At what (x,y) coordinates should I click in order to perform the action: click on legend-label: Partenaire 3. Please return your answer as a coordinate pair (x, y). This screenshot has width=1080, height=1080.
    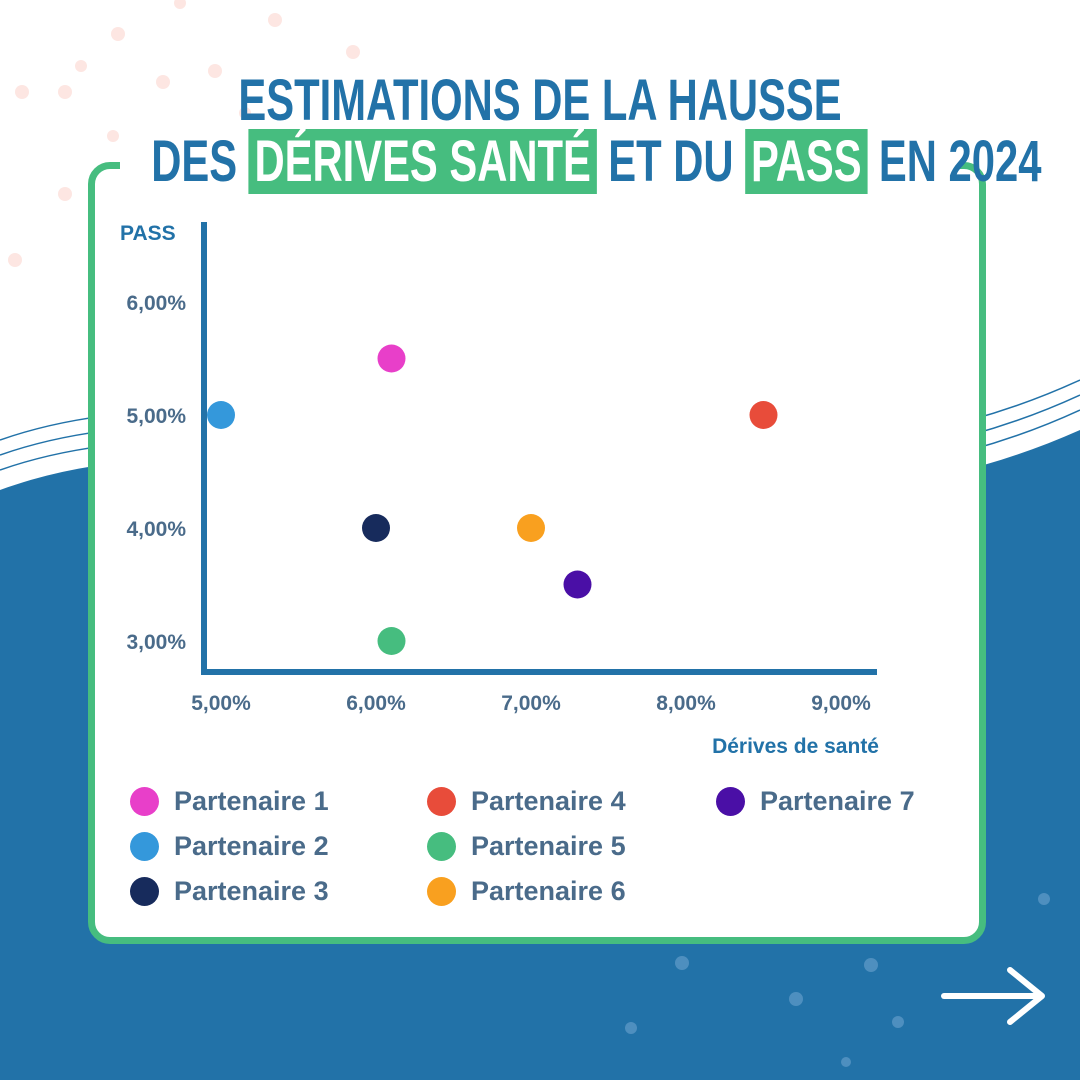
    Looking at the image, I should click on (251, 891).